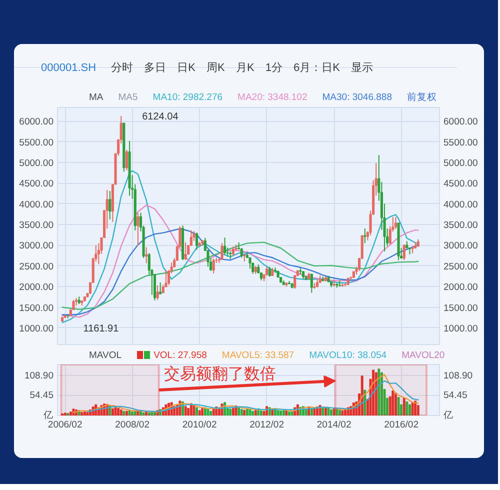 This screenshot has width=500, height=490. Describe the element at coordinates (461, 122) in the screenshot. I see `y2-tick-label: 6000.00` at that location.